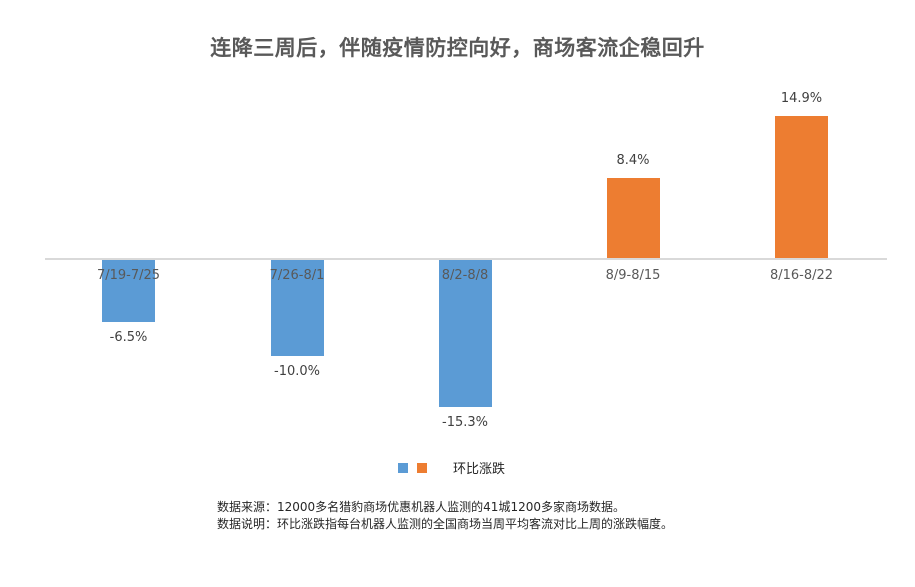  I want to click on category-label: 7/26-8/1, so click(297, 275).